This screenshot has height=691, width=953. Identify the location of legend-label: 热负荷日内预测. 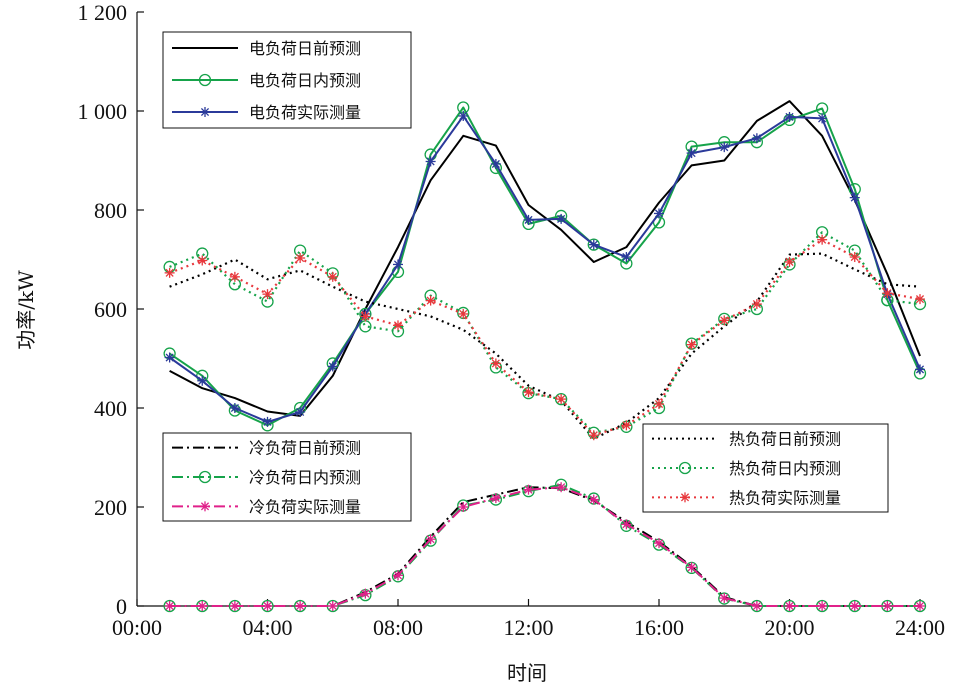
(785, 468).